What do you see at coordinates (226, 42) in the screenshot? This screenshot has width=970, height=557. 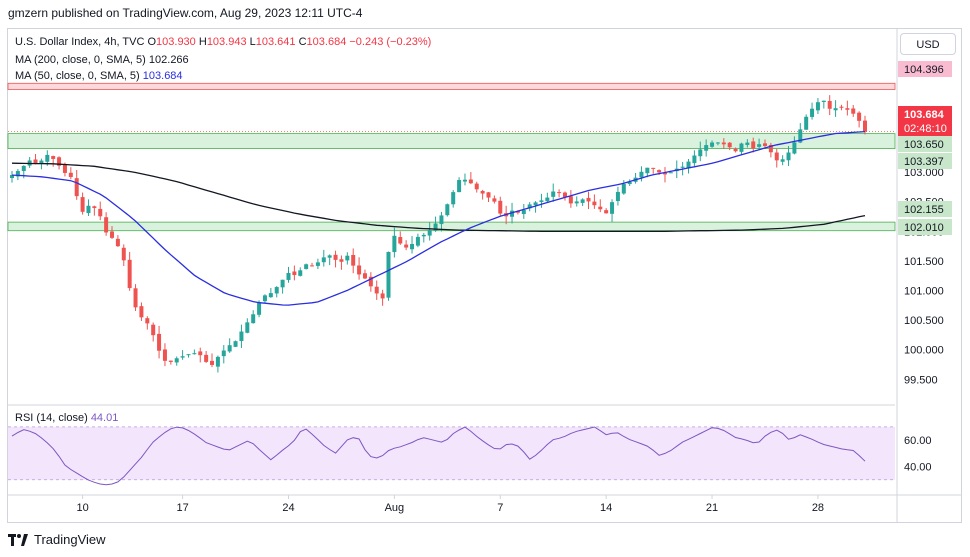 I see `legend-high: 103.943` at bounding box center [226, 42].